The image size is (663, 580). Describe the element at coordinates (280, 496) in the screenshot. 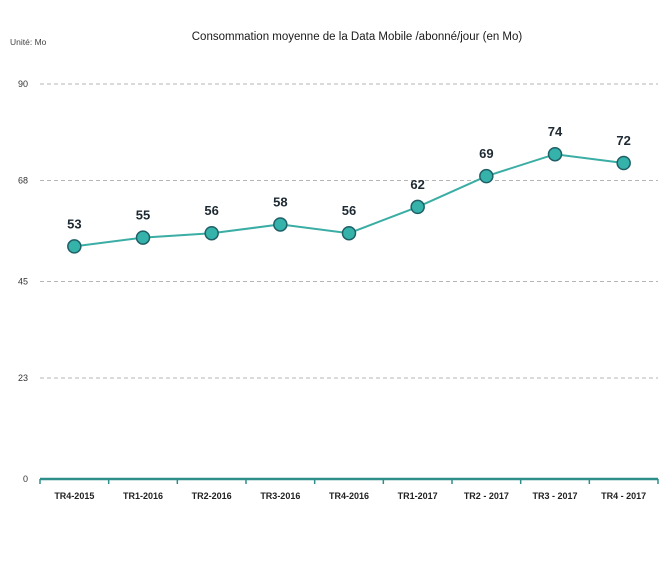

I see `x-tick-label: TR3-2016` at that location.